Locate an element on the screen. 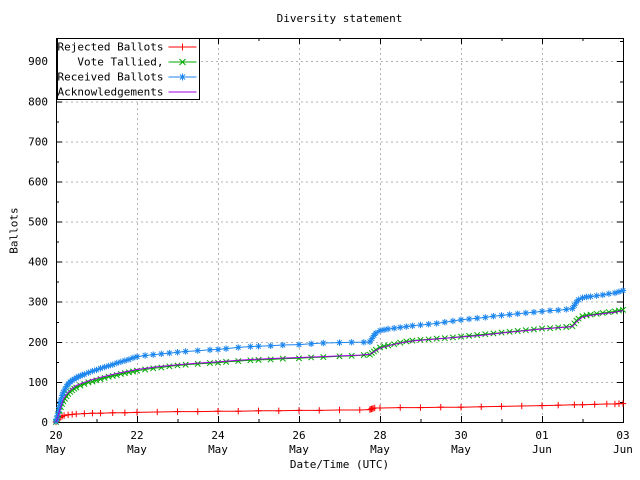 The image size is (640, 480). svg-text: 200 is located at coordinates (38, 342).